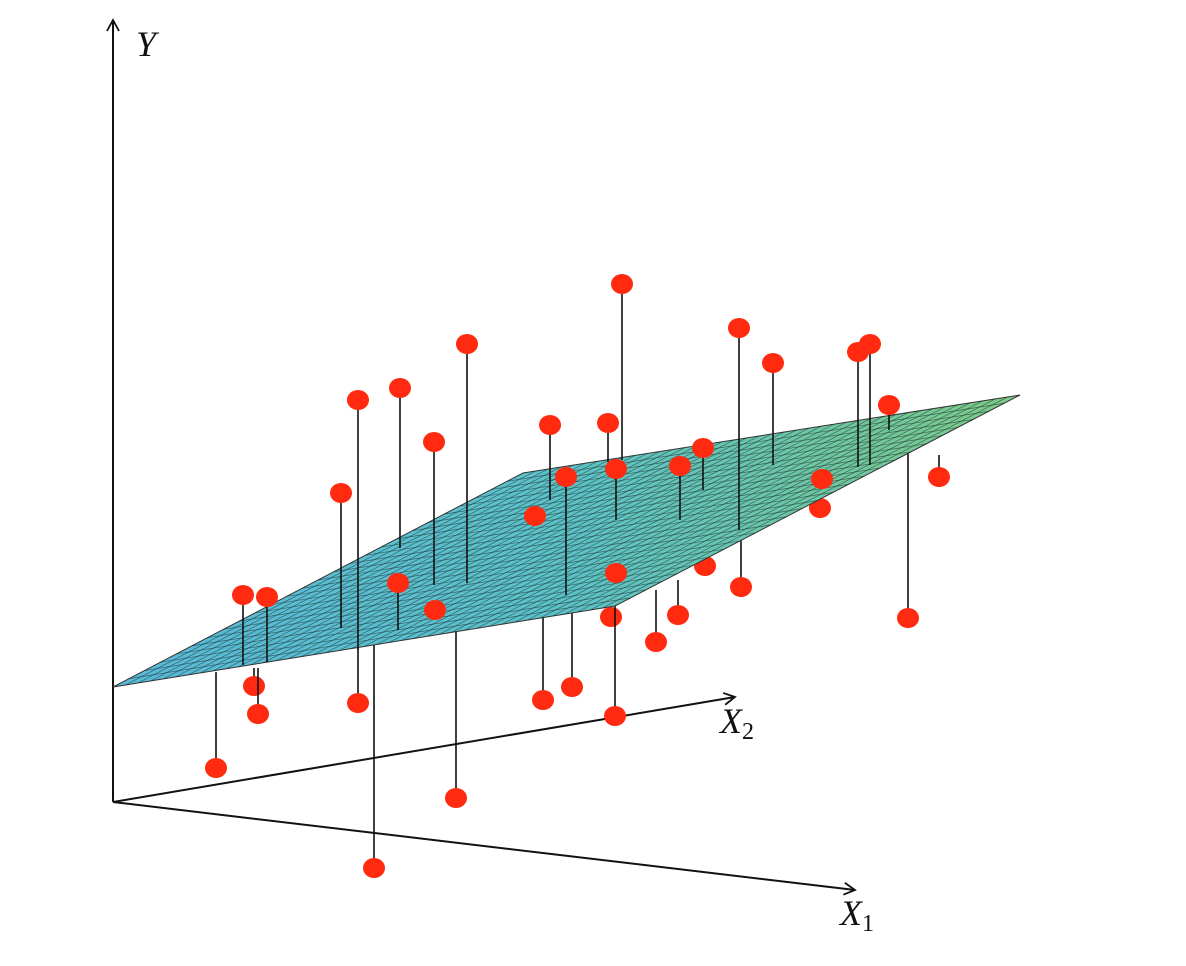 This screenshot has width=1186, height=966. Describe the element at coordinates (731, 721) in the screenshot. I see `x2-letter: X` at that location.